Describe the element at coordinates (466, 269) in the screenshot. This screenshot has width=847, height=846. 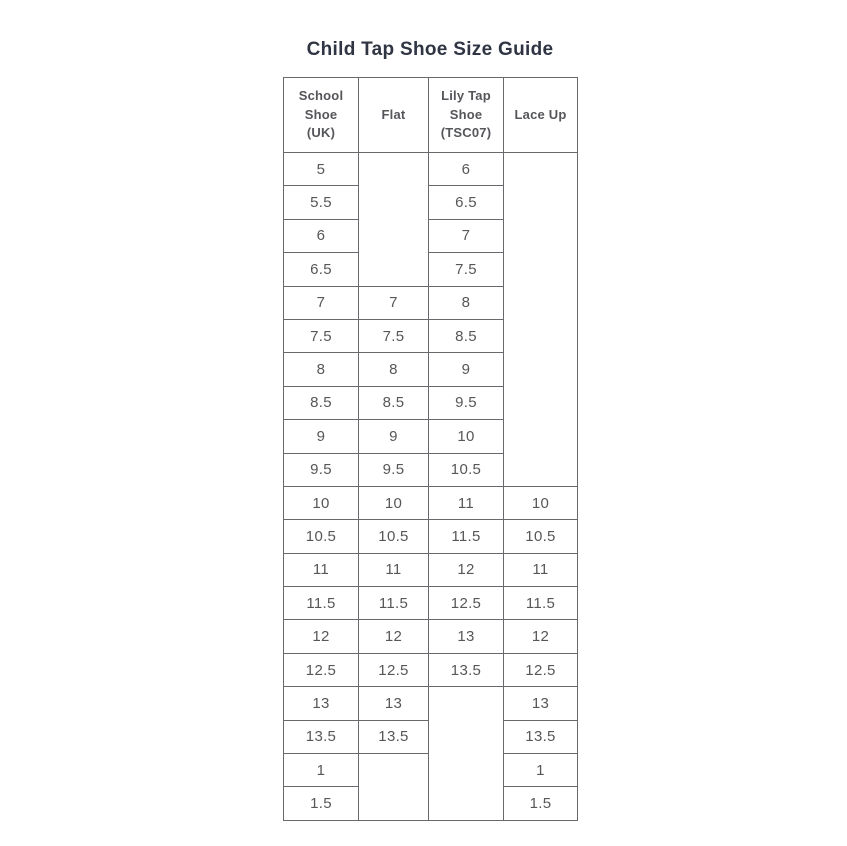
I see `cell-lily-tap: 7.5` at that location.